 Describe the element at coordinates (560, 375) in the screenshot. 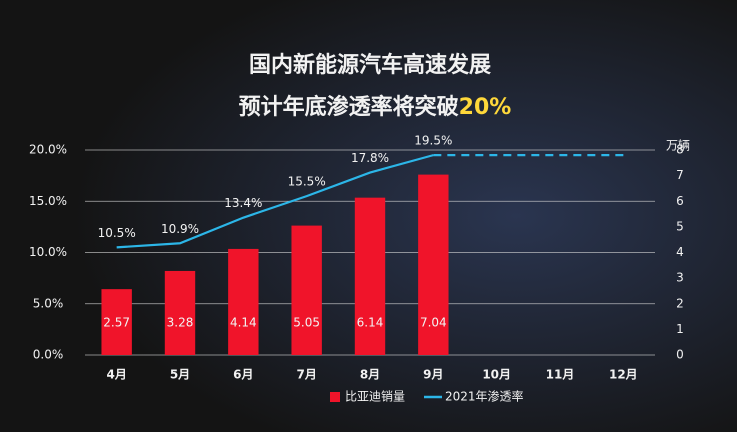

I see `x-tick-label: 11月` at that location.